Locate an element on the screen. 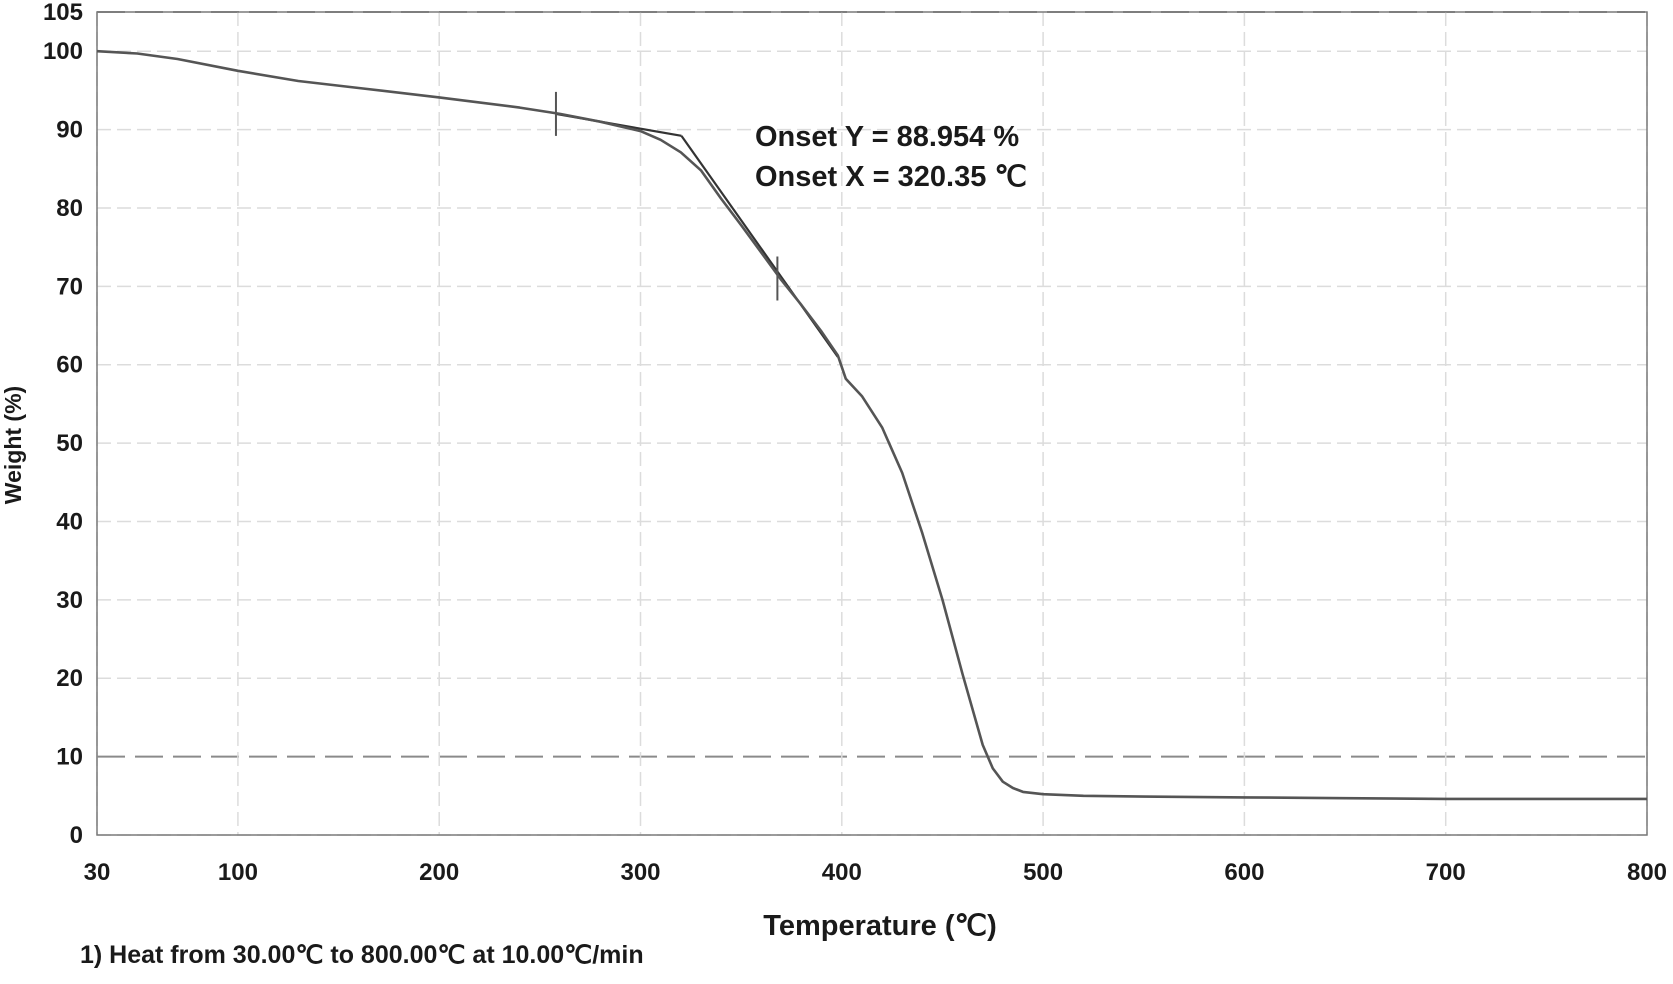 This screenshot has width=1673, height=984. x-tick-label: 800 is located at coordinates (1647, 872).